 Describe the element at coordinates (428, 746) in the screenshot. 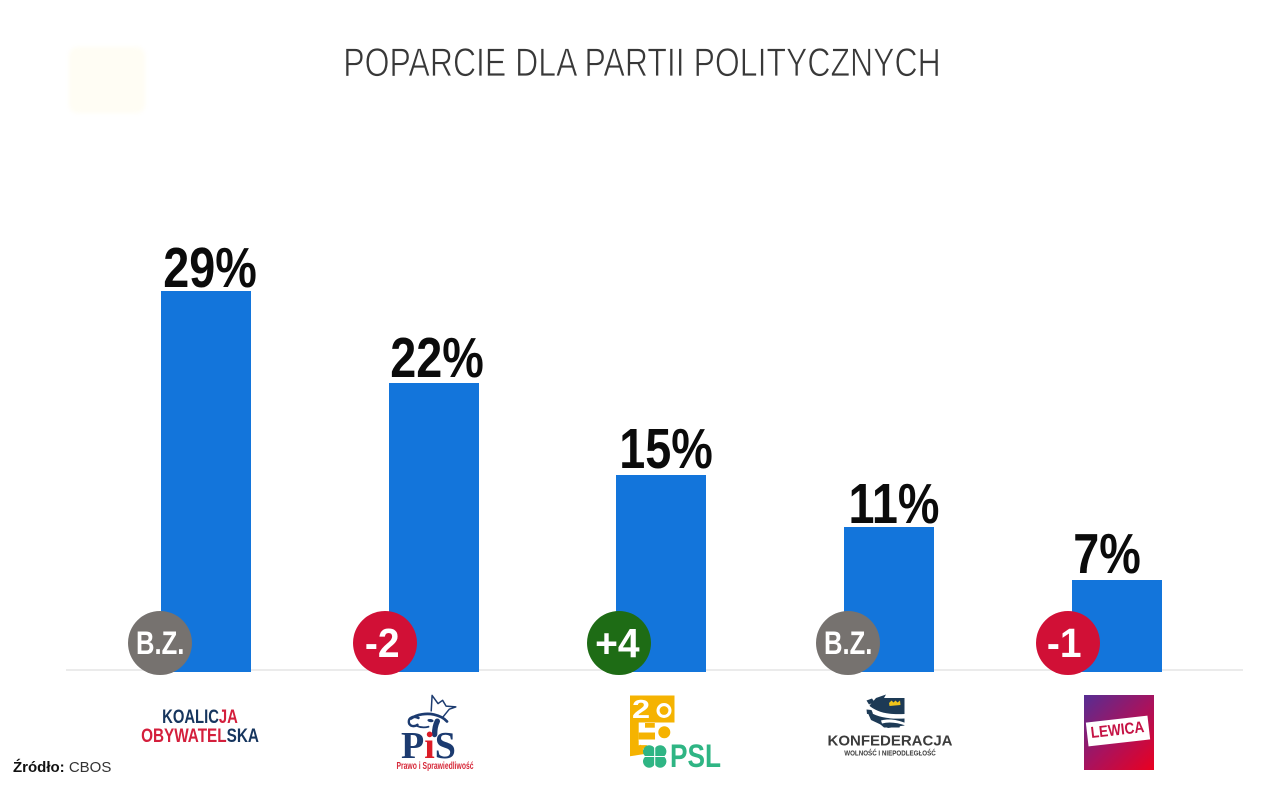

I see `svg-text: PiS` at that location.